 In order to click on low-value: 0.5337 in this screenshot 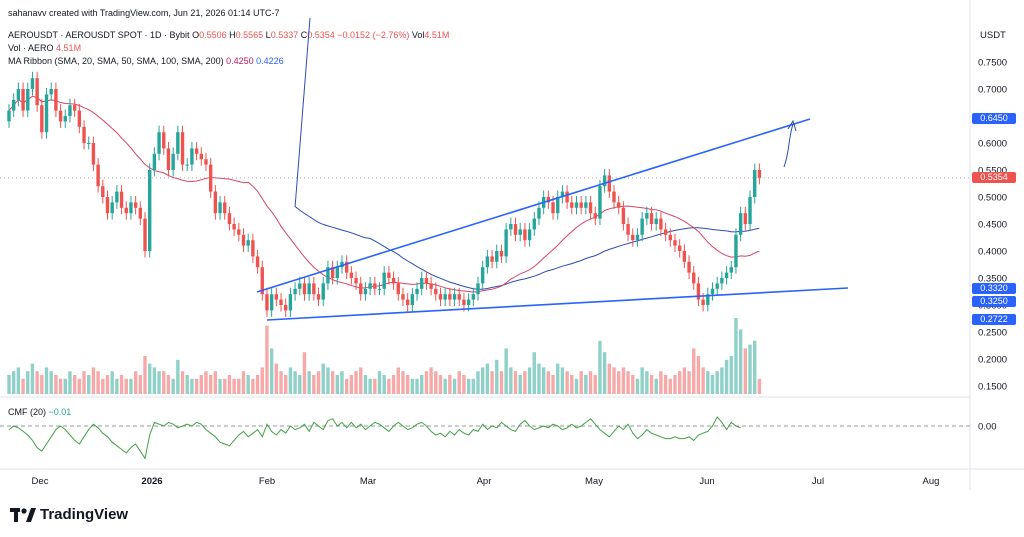, I will do `click(284, 35)`.